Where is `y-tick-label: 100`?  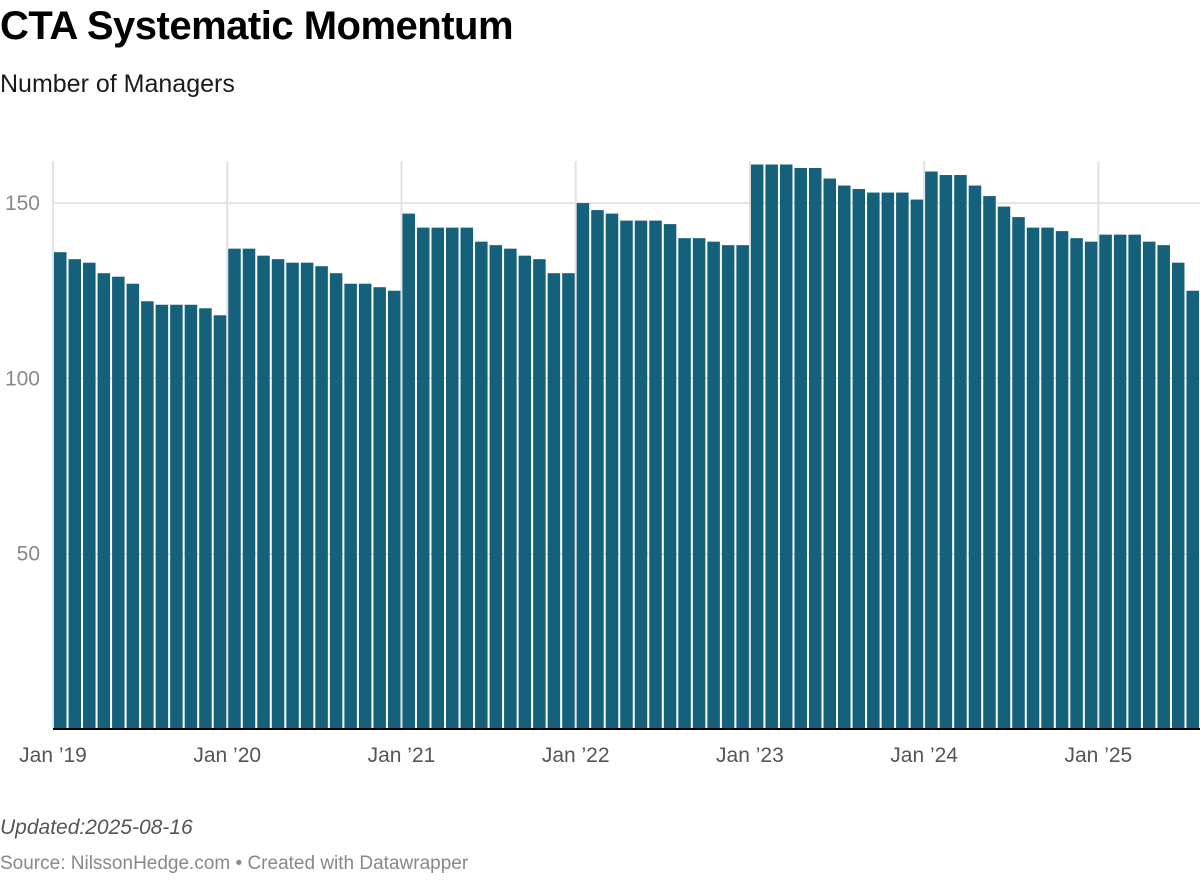
y-tick-label: 100 is located at coordinates (22, 378).